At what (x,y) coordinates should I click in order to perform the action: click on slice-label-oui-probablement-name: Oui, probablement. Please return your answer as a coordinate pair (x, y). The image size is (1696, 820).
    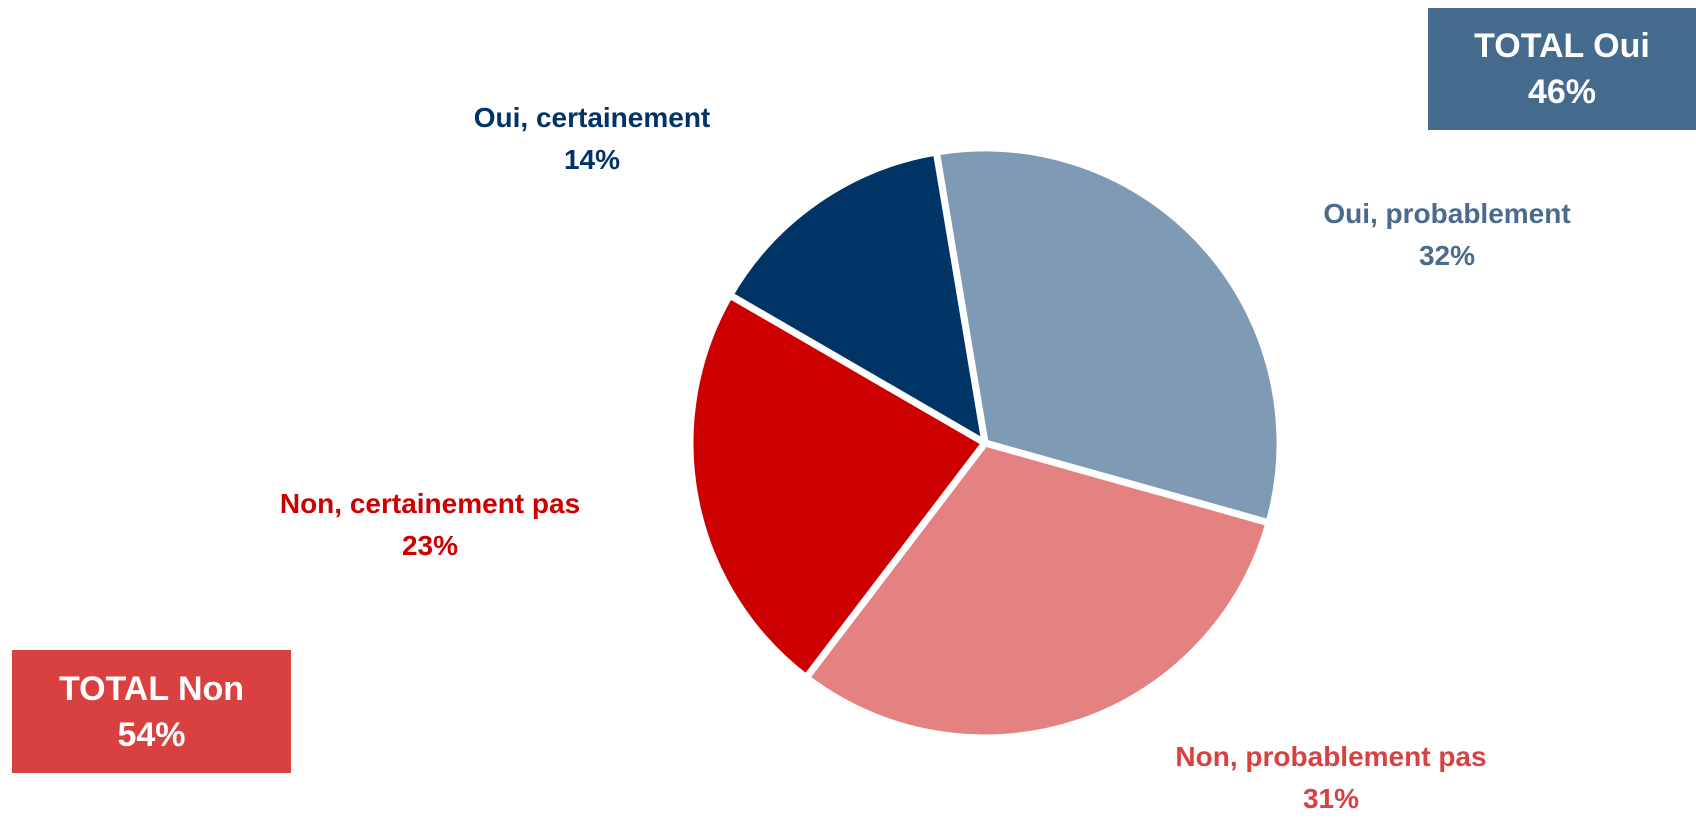
    Looking at the image, I should click on (1447, 213).